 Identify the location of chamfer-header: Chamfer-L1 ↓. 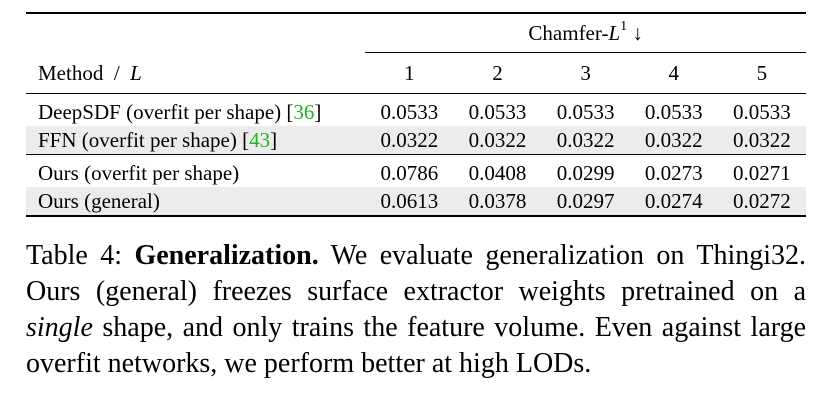
(585, 32).